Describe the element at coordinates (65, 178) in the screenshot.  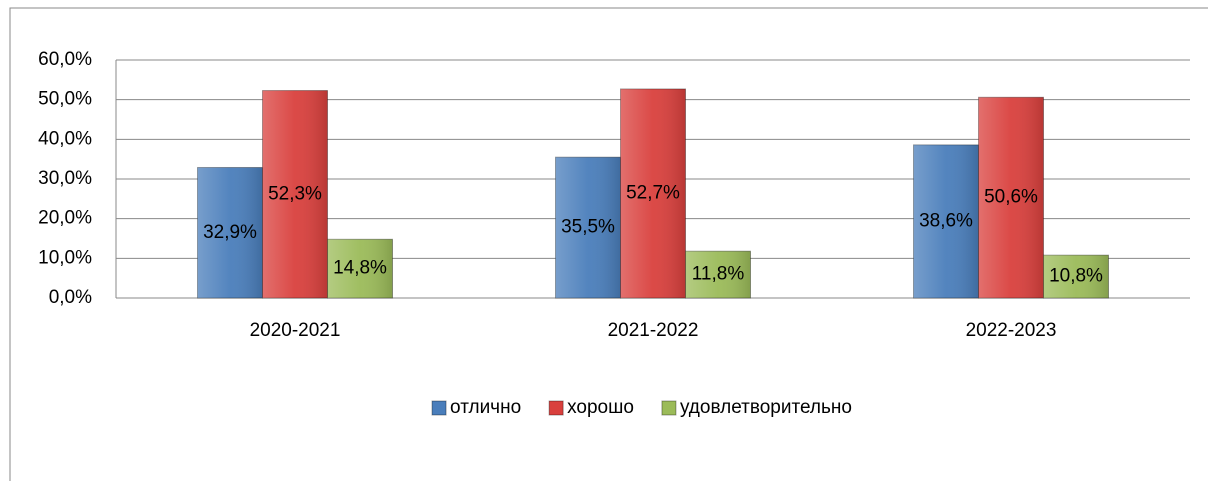
I see `y-tick-label: 30,0%` at that location.